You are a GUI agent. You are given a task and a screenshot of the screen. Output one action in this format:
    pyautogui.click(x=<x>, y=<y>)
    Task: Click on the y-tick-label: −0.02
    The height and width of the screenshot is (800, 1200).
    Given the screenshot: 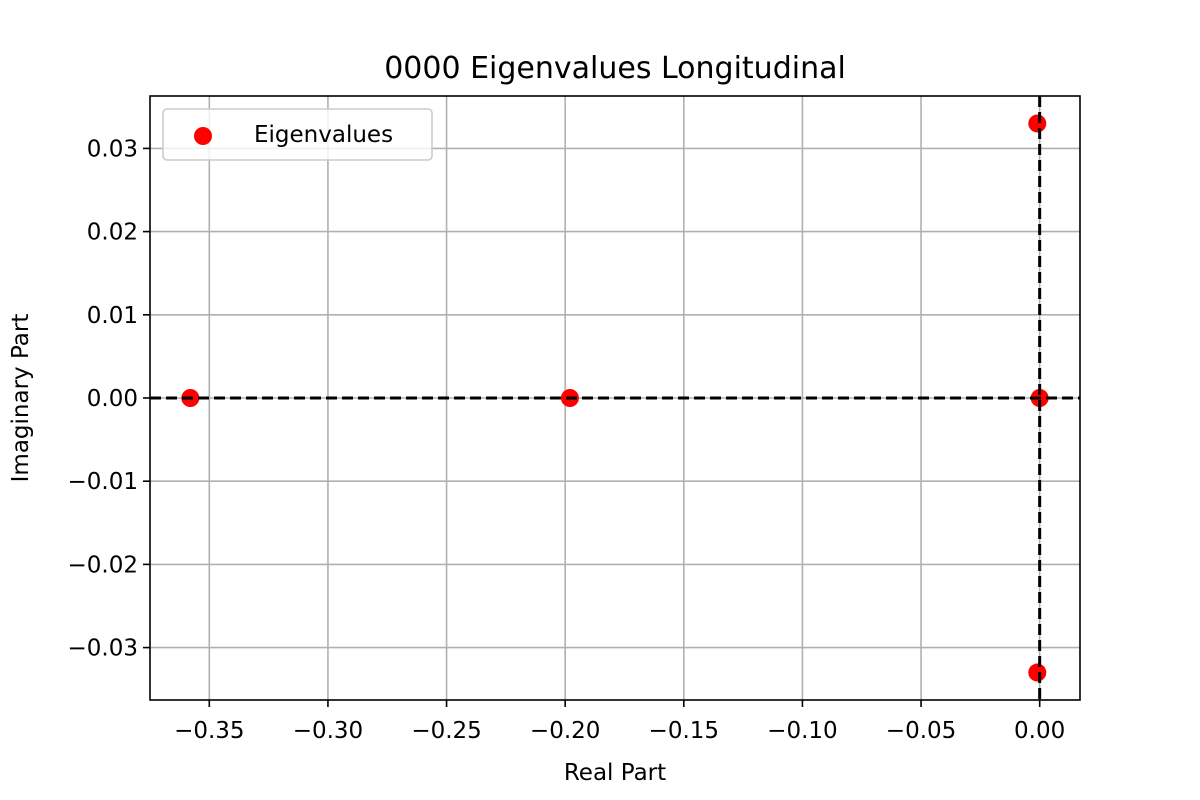 What is the action you would take?
    pyautogui.click(x=103, y=565)
    